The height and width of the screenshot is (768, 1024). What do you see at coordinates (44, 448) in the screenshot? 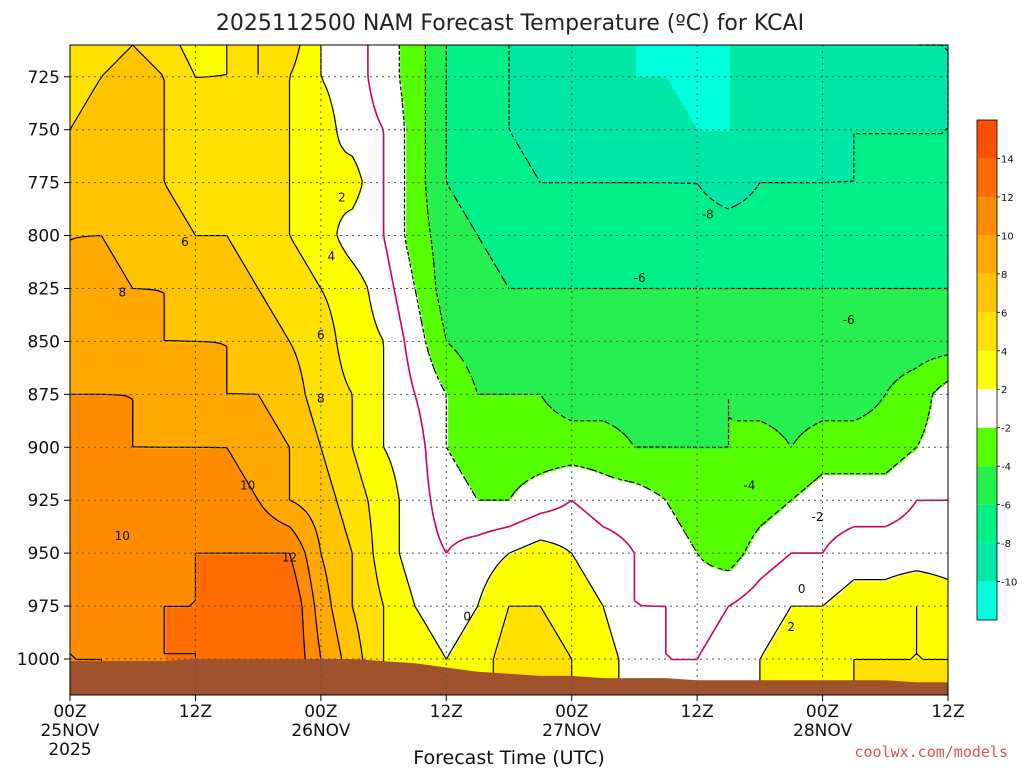
I see `y-tick-label-900: 900` at bounding box center [44, 448].